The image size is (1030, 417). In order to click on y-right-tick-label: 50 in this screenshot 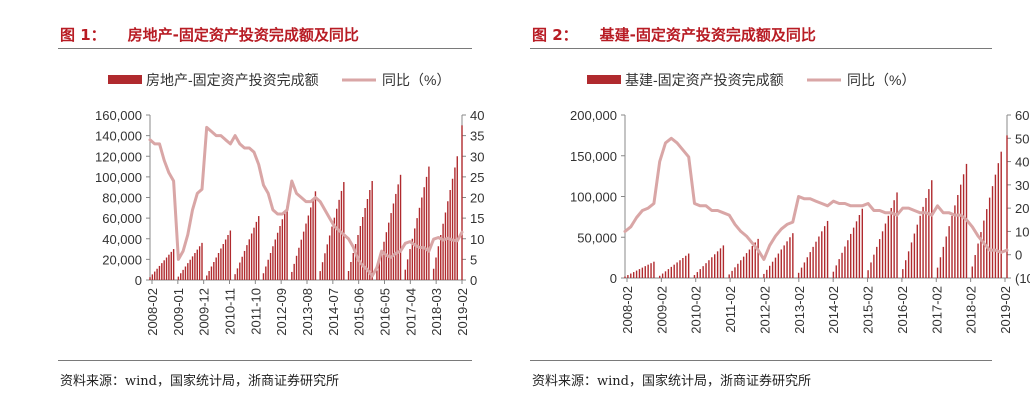, I will do `click(1022, 138)`.